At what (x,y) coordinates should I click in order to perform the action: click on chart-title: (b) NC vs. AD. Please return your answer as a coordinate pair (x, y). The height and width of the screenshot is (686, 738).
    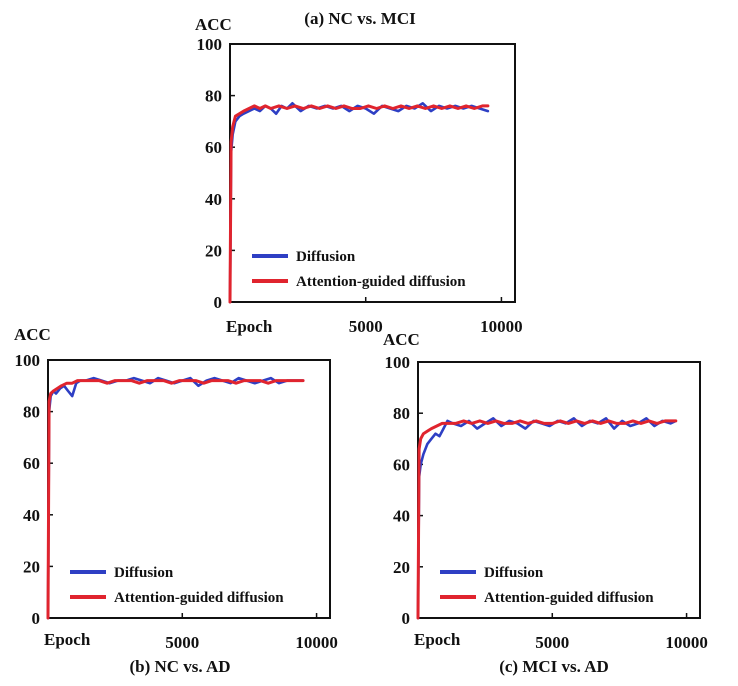
    Looking at the image, I should click on (179, 666).